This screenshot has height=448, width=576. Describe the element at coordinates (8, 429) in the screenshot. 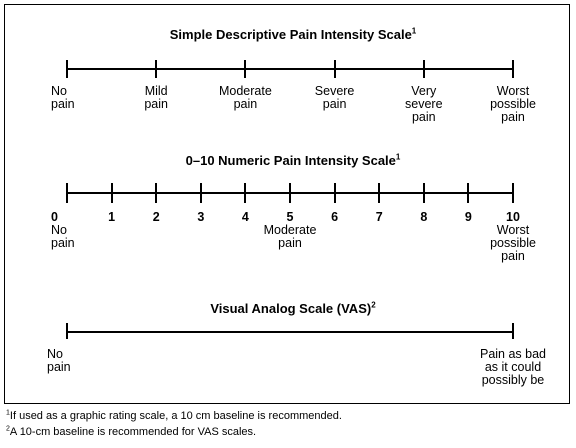

I see `footnote-2-mark: 2` at that location.